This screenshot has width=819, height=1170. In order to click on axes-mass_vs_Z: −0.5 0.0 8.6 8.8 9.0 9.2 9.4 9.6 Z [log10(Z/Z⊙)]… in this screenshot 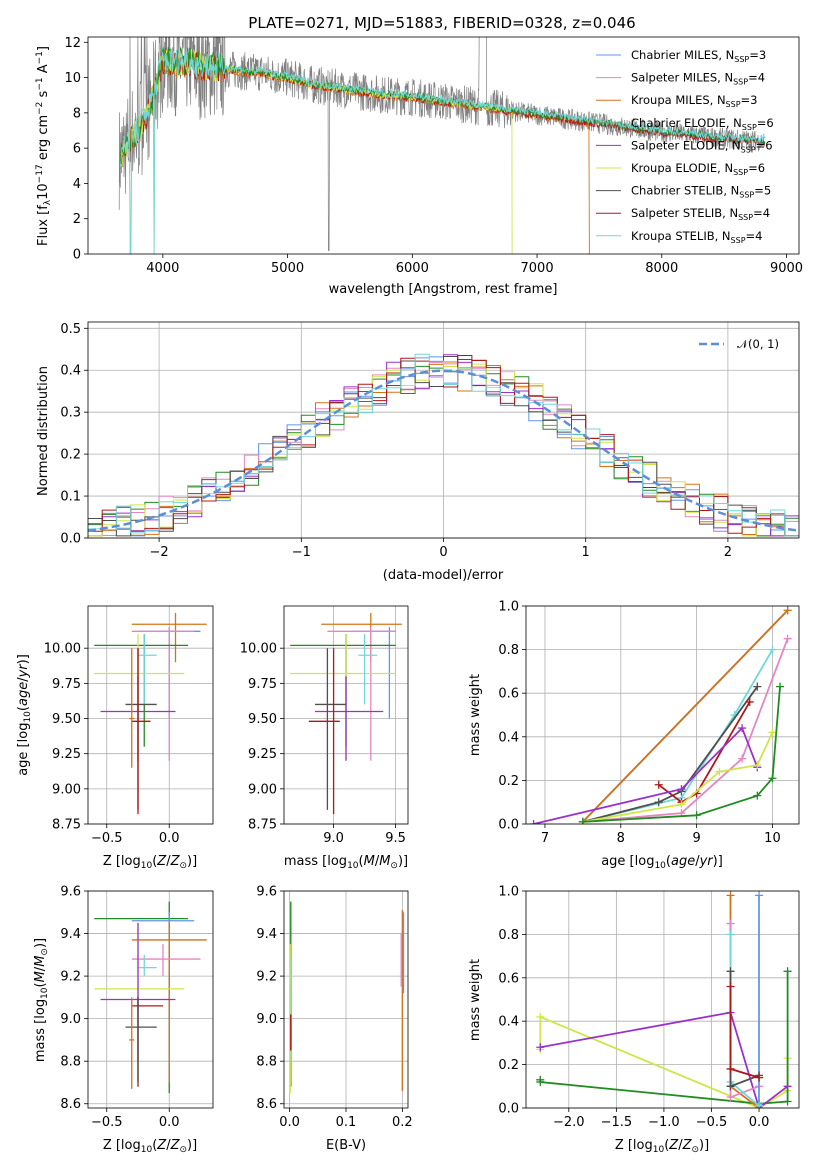, I will do `click(123, 1020)`.